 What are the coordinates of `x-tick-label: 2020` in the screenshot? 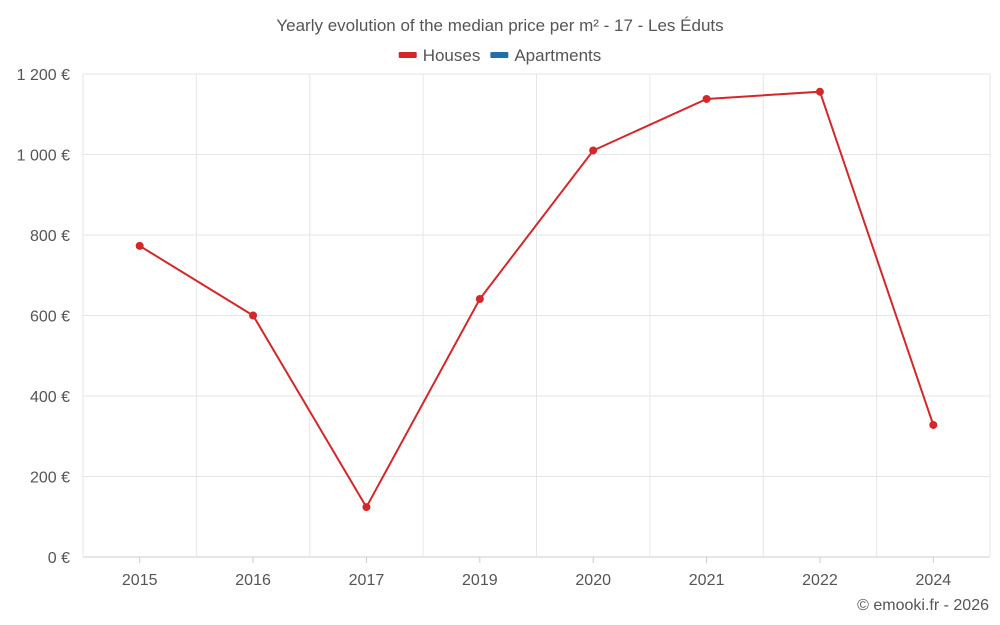 It's located at (593, 580).